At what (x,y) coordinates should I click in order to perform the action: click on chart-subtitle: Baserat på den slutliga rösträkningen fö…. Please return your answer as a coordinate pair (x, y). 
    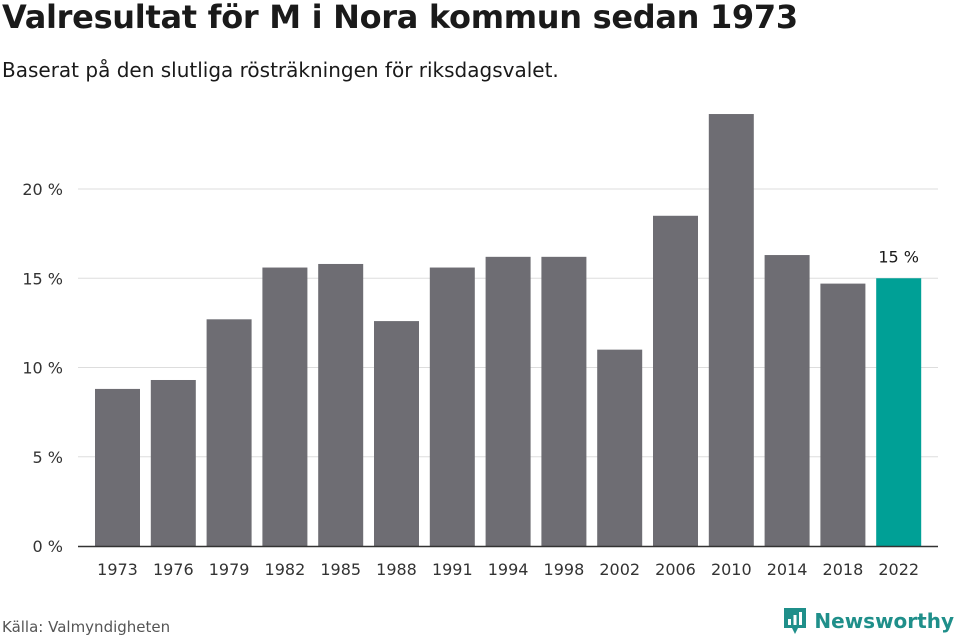
    Looking at the image, I should click on (280, 70).